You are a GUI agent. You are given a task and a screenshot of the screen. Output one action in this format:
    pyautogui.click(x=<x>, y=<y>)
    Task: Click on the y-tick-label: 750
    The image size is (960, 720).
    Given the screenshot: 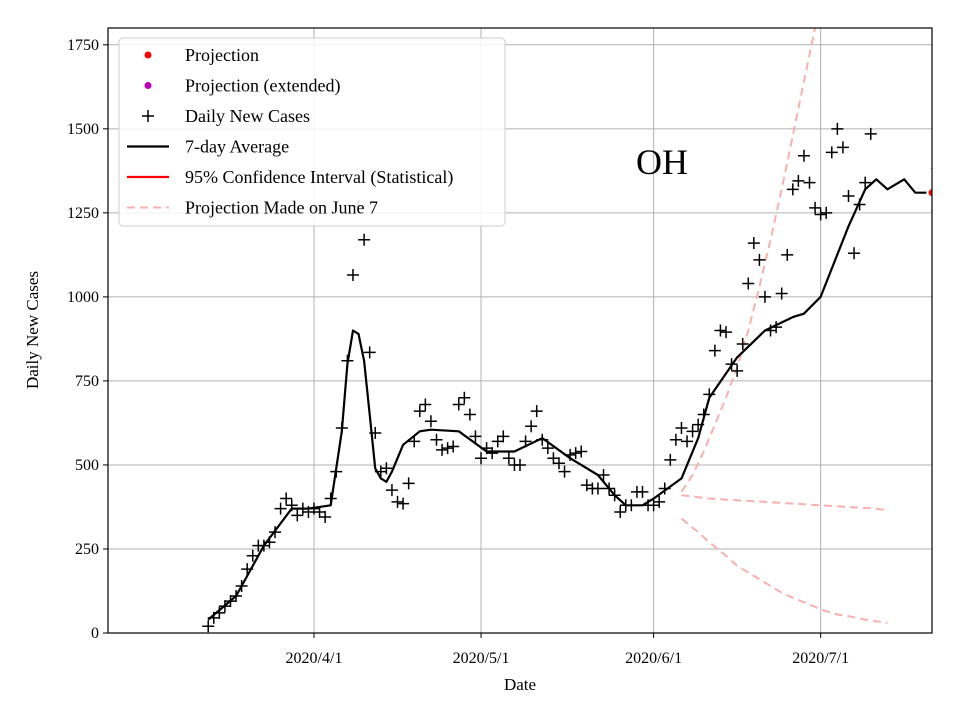 What is the action you would take?
    pyautogui.click(x=87, y=381)
    